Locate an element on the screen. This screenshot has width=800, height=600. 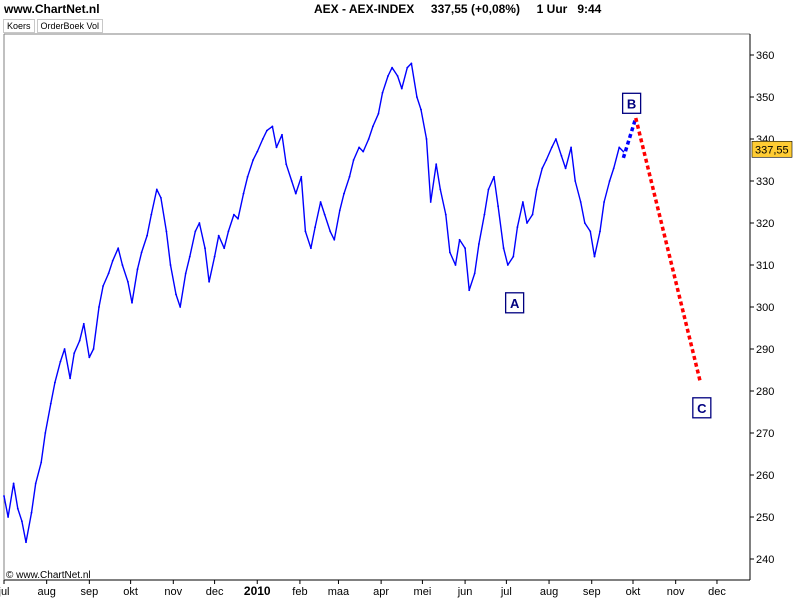
x-tick-label: jul is located at coordinates (506, 592).